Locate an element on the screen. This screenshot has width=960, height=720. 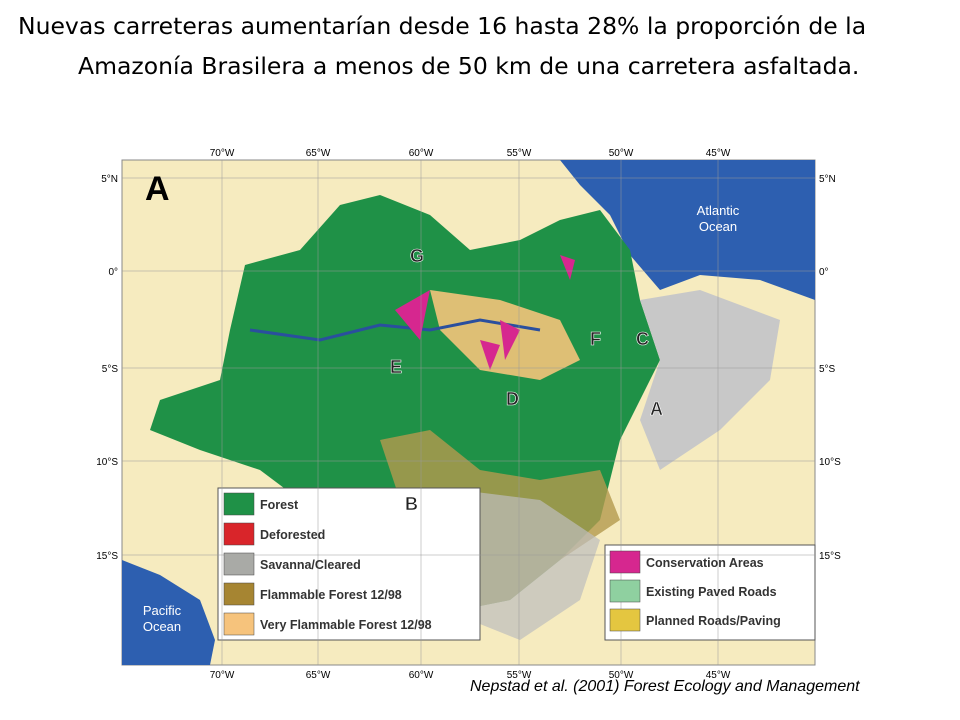
region-label: B is located at coordinates (411, 504).